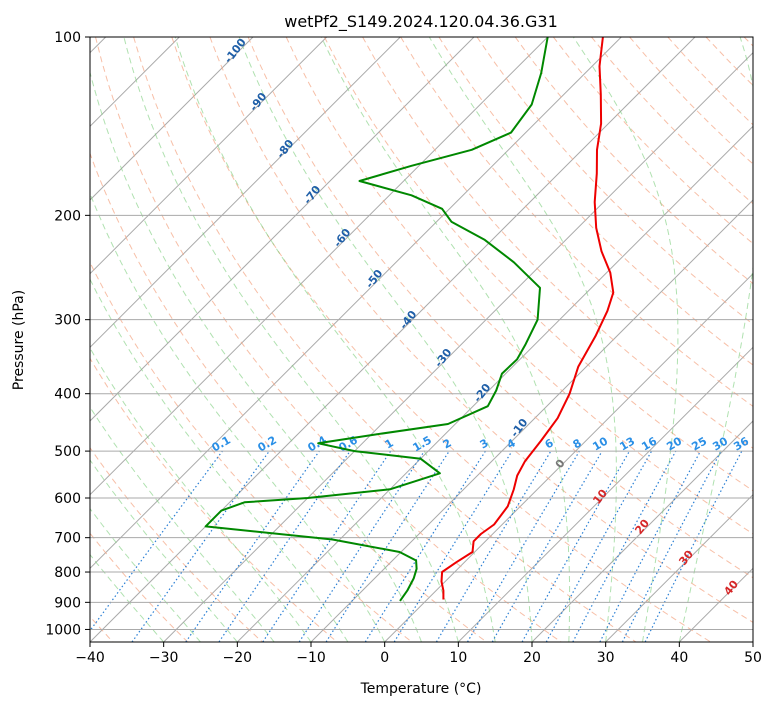 This screenshot has width=775, height=708. I want to click on y-tick-label: 600, so click(67, 499).